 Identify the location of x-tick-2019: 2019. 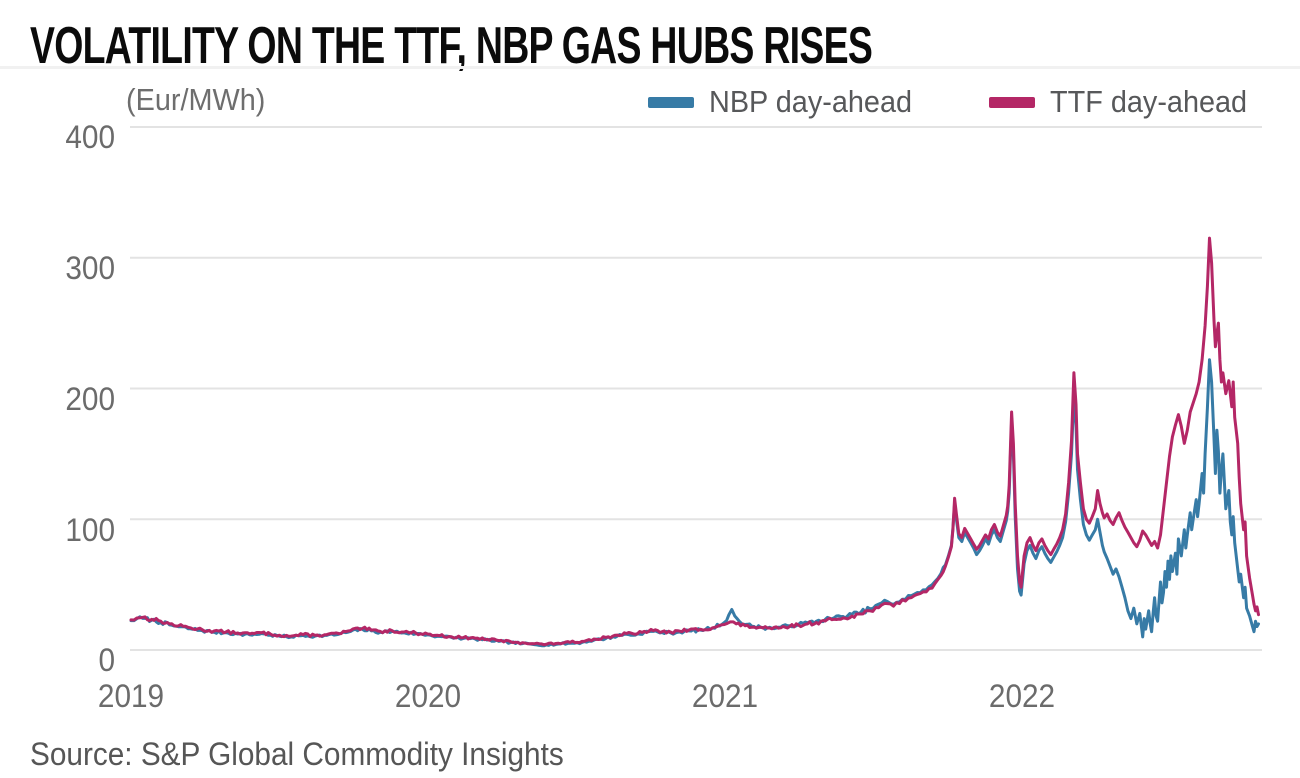
(131, 696).